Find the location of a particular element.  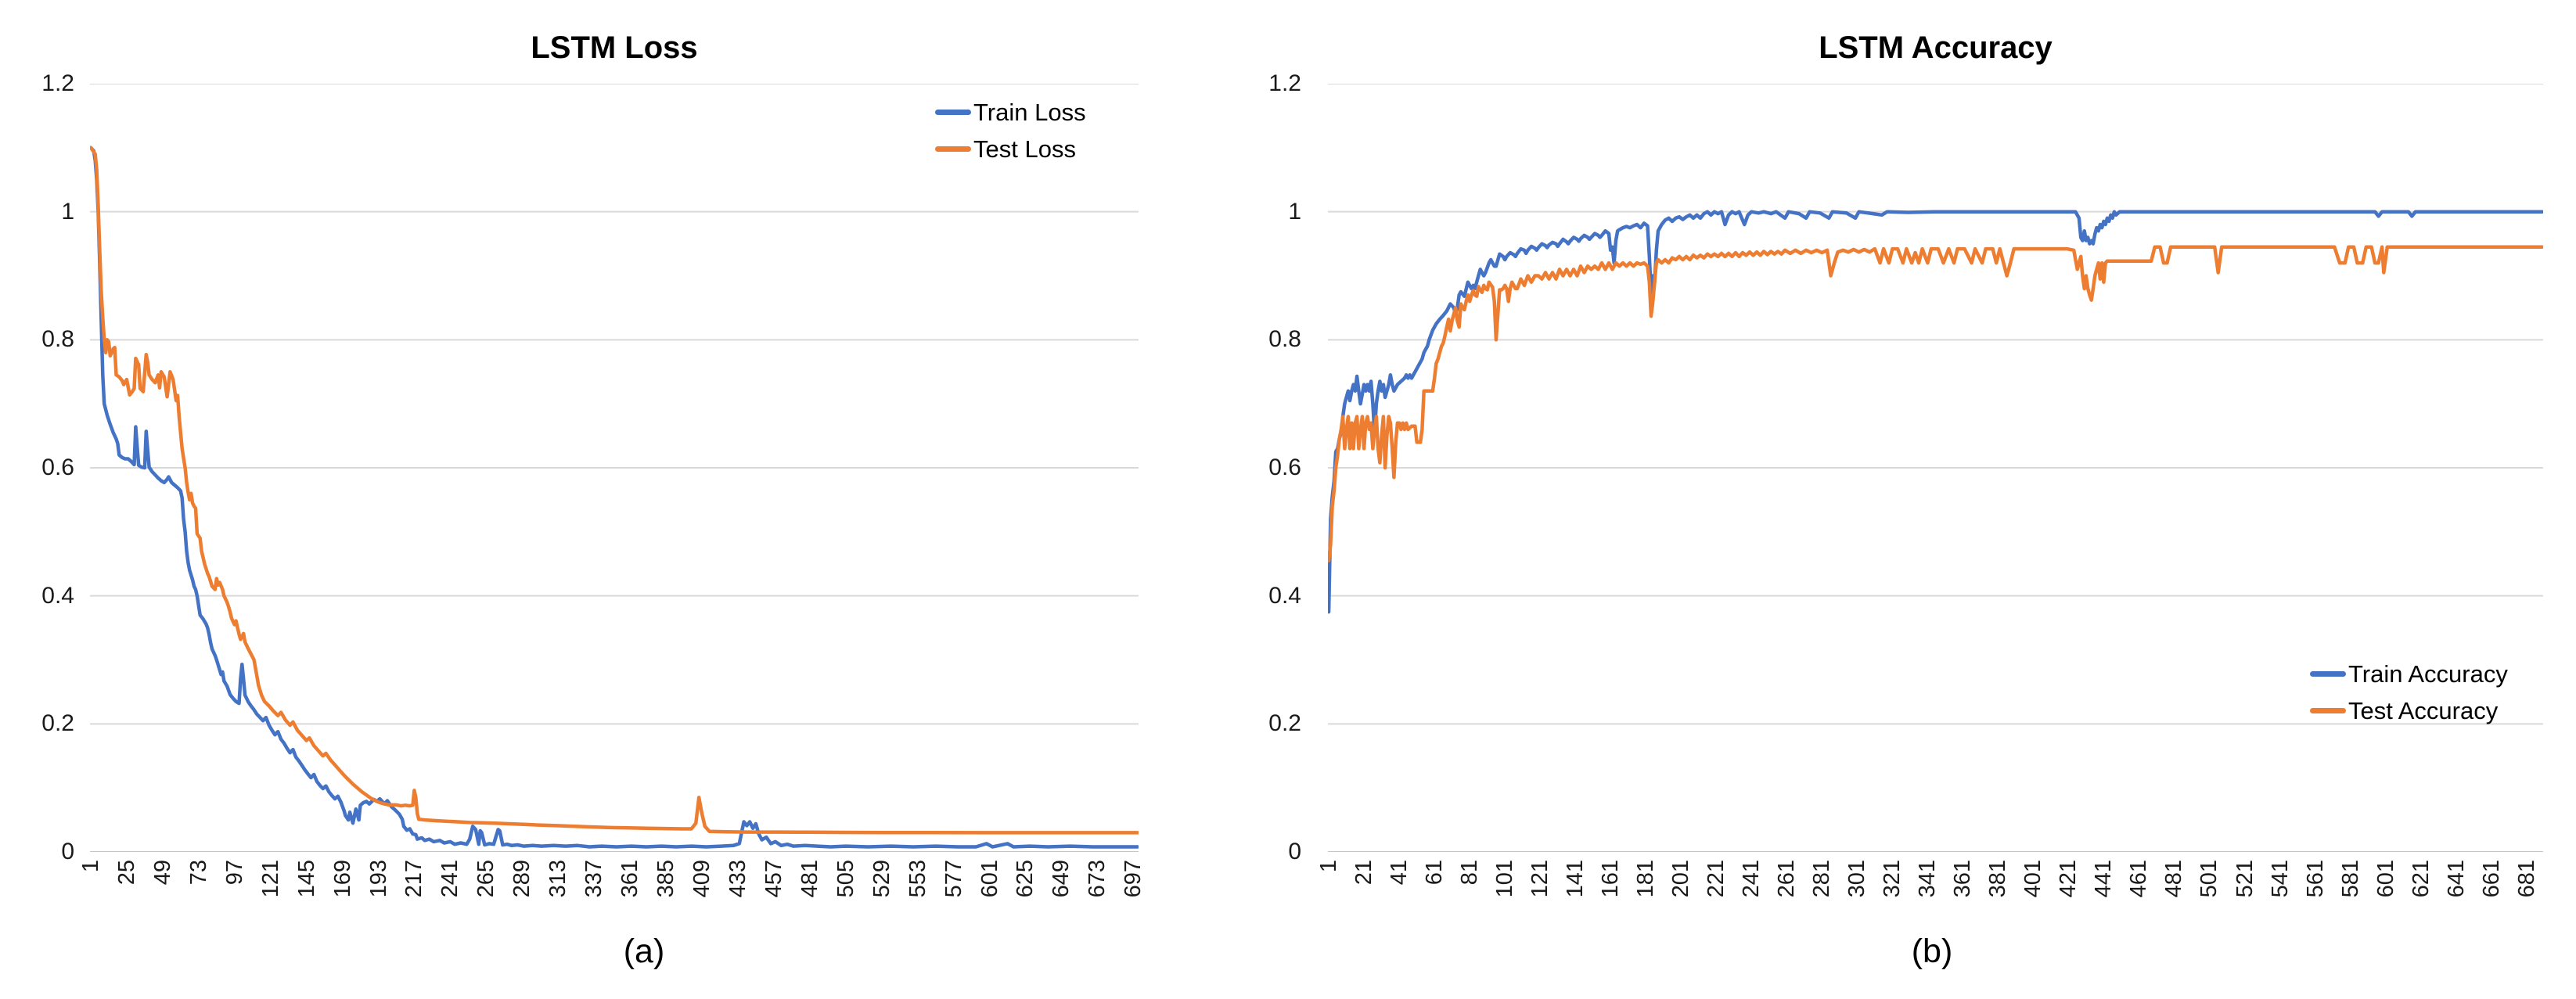

x-tick-label: 529 is located at coordinates (882, 879).